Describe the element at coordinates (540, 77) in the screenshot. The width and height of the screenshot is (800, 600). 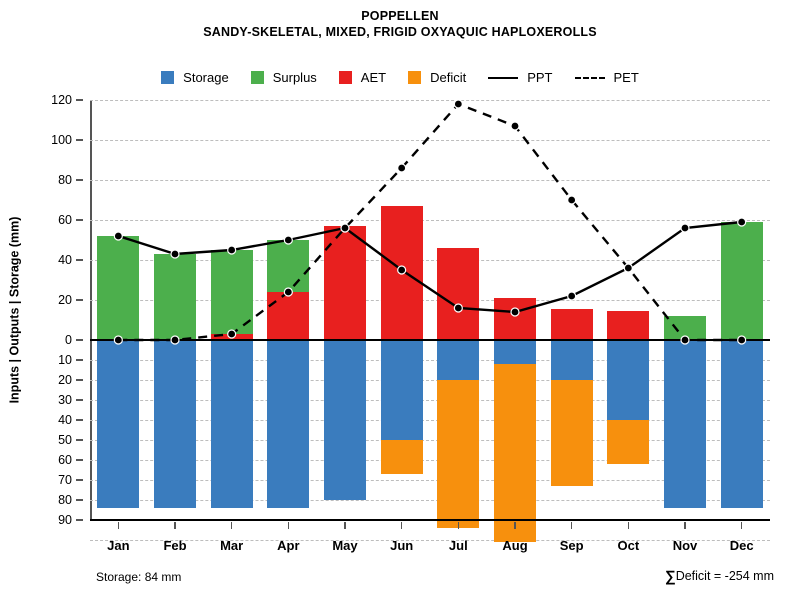
I see `legend-label: PPT` at that location.